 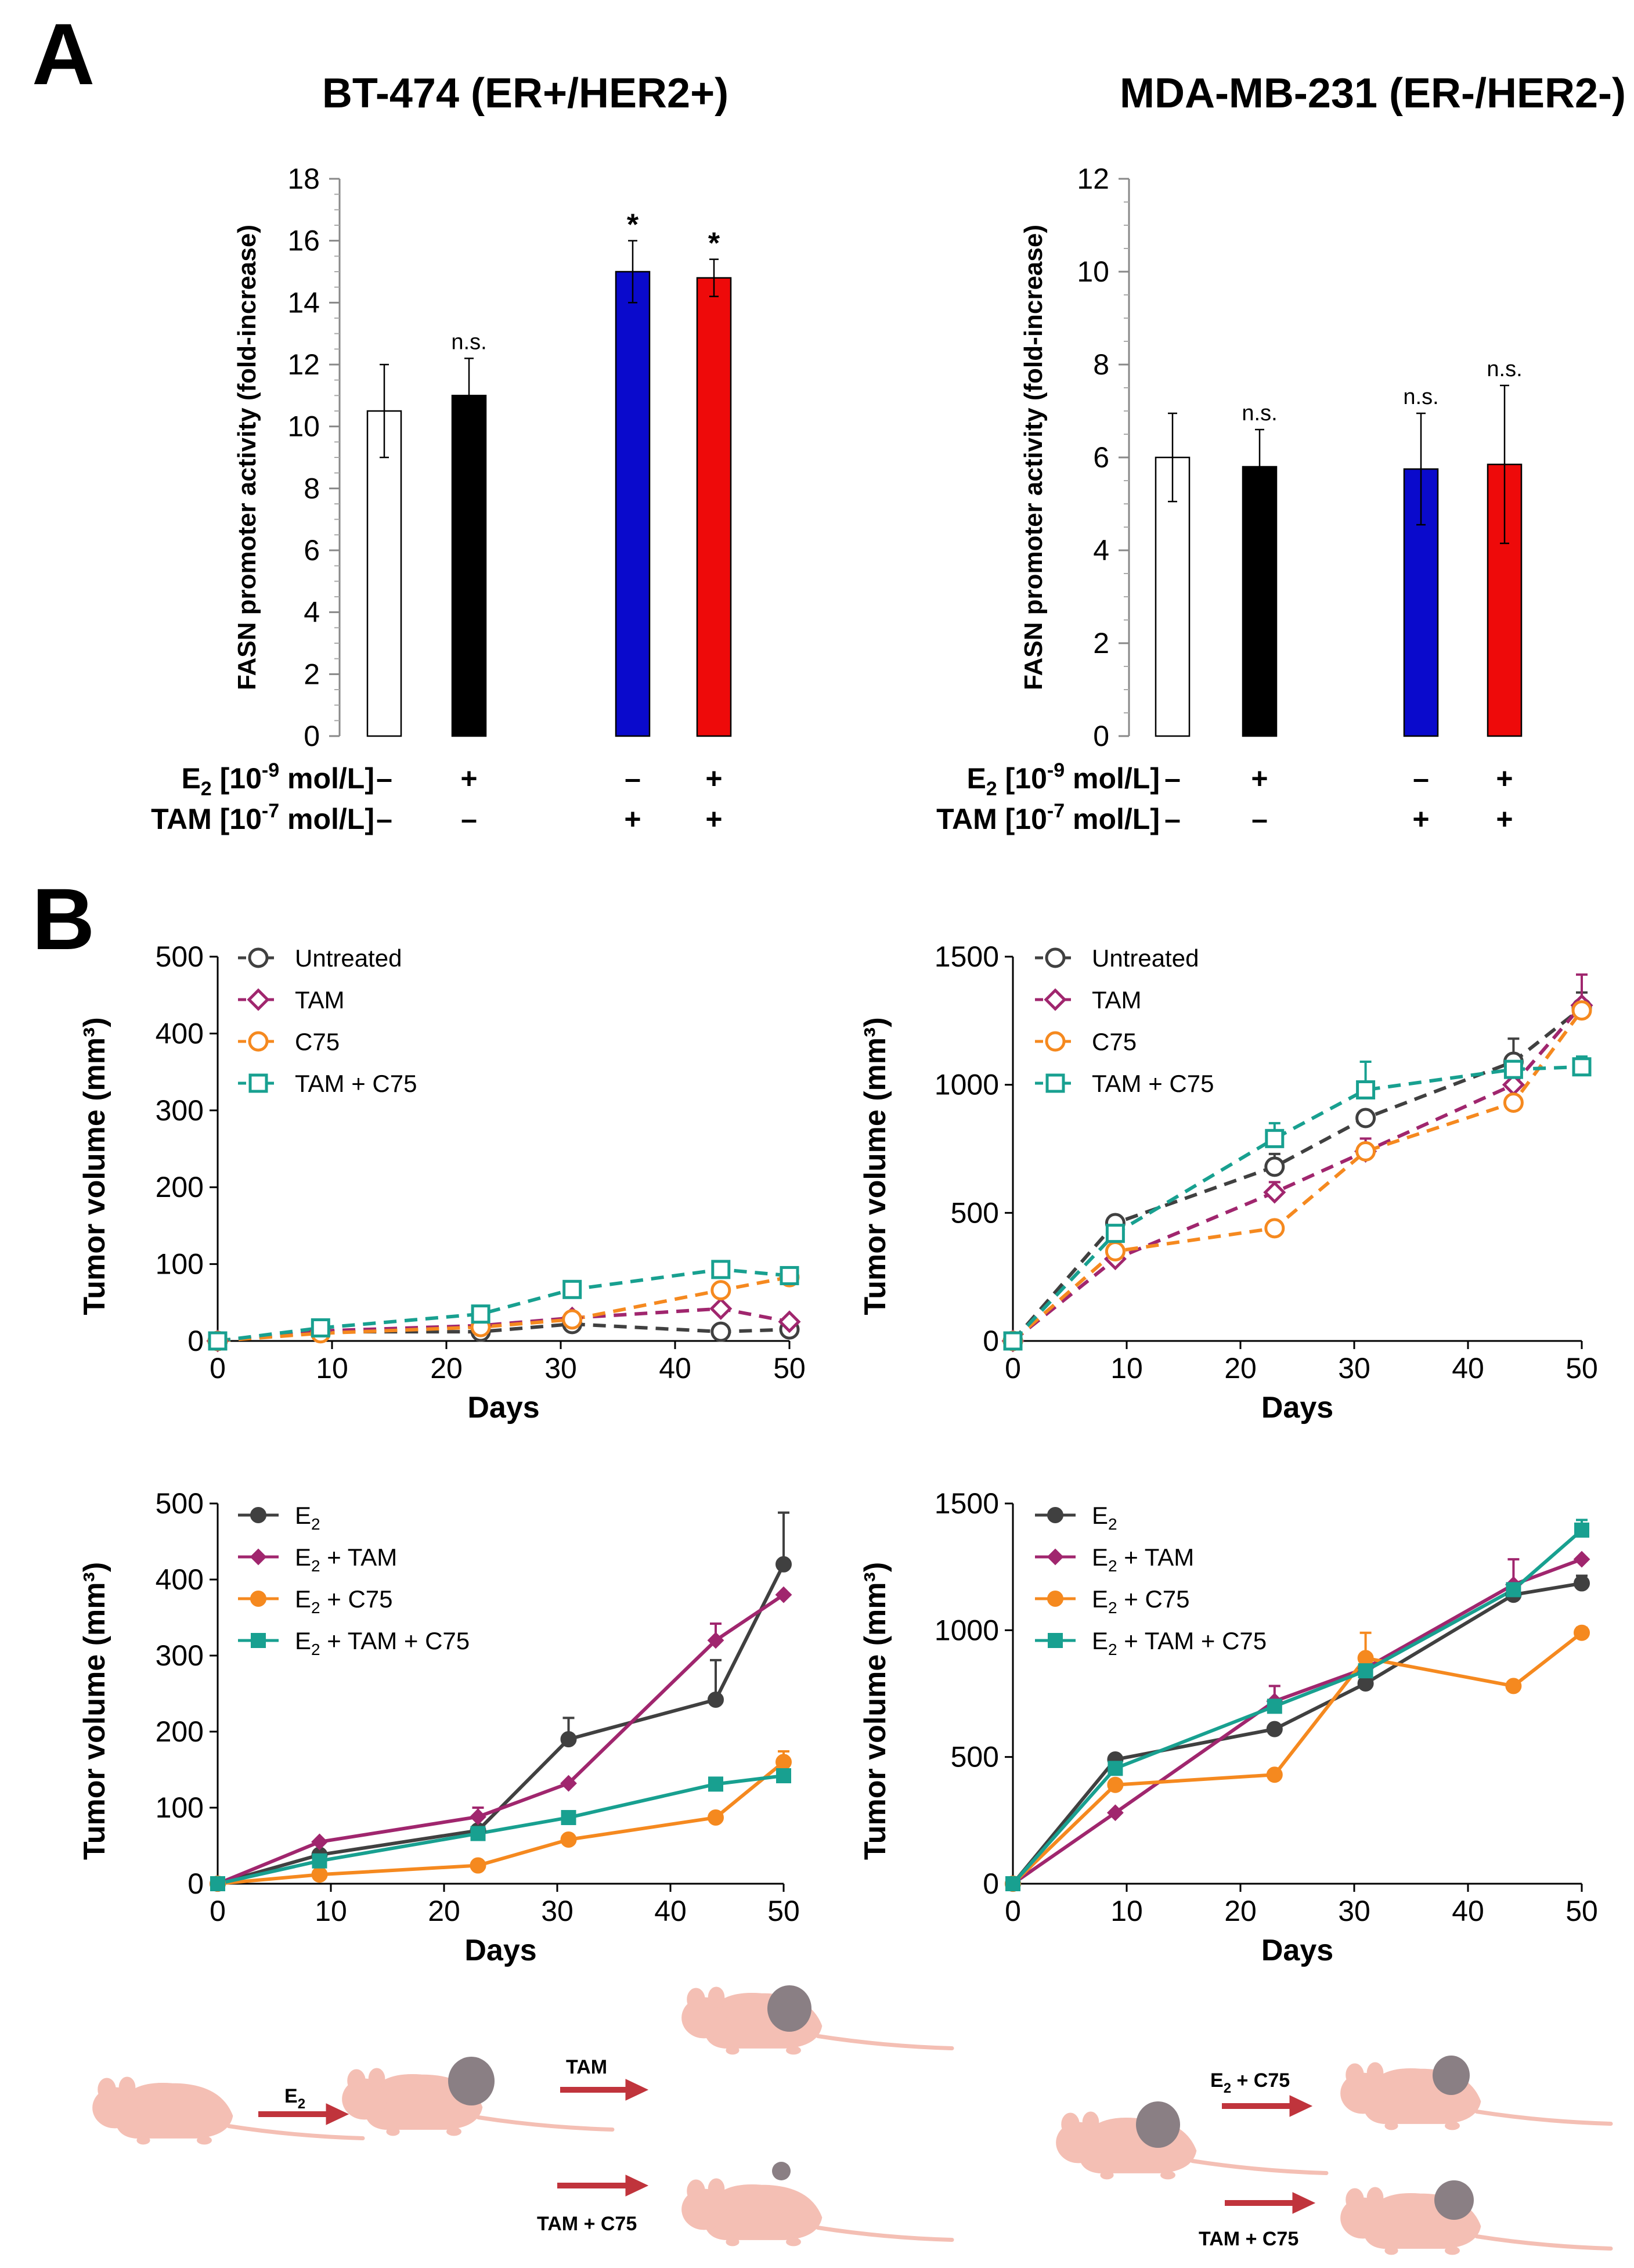 What do you see at coordinates (312, 736) in the screenshot?
I see `y-tick-label: 0` at bounding box center [312, 736].